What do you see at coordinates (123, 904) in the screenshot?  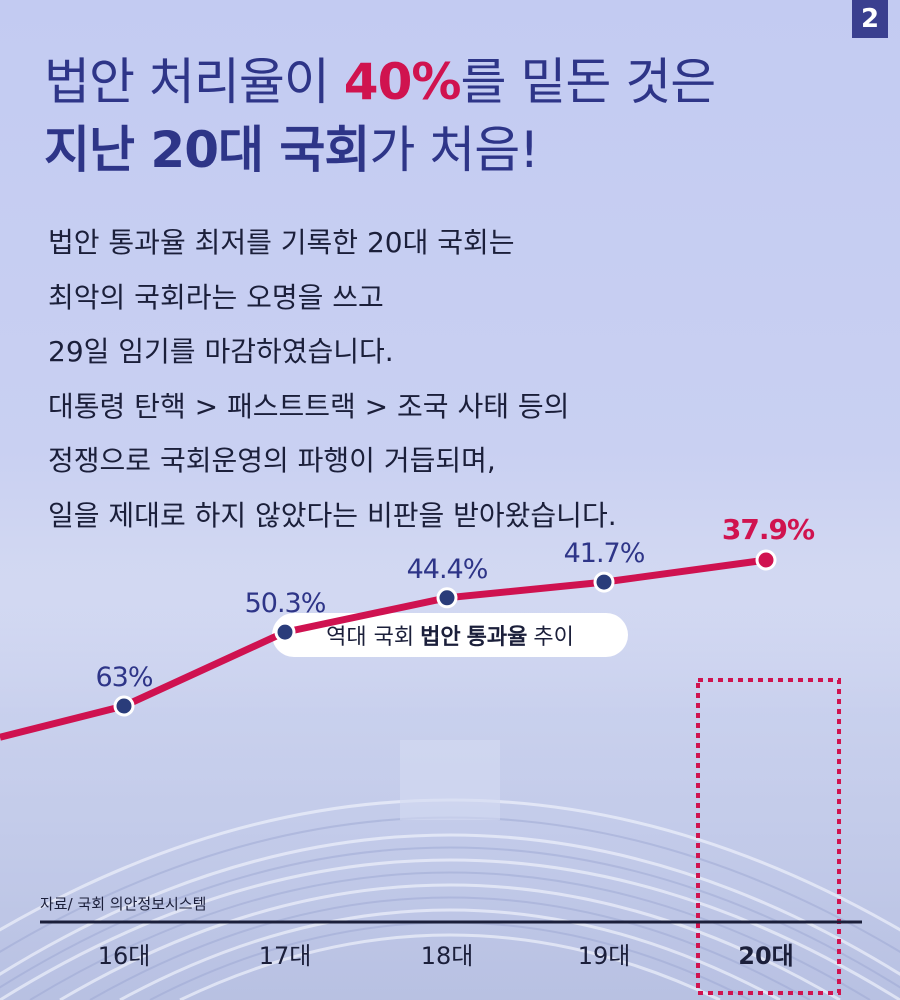 I see `source-note: 자료/ 국회 의안정보시스템` at bounding box center [123, 904].